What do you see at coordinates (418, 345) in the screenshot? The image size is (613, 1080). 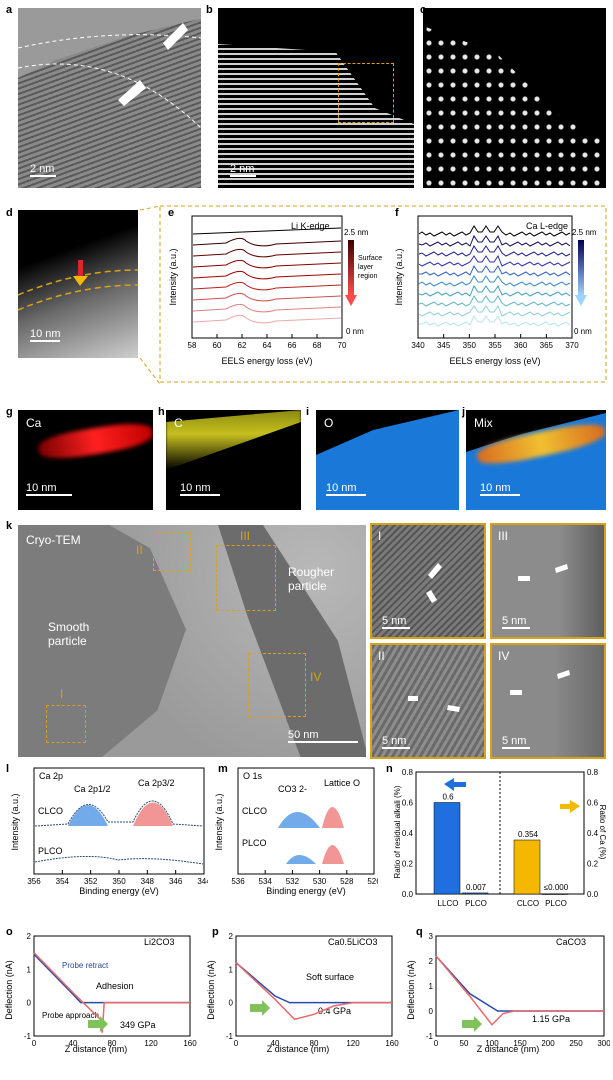 I see `panel-f-xtick: 340` at bounding box center [418, 345].